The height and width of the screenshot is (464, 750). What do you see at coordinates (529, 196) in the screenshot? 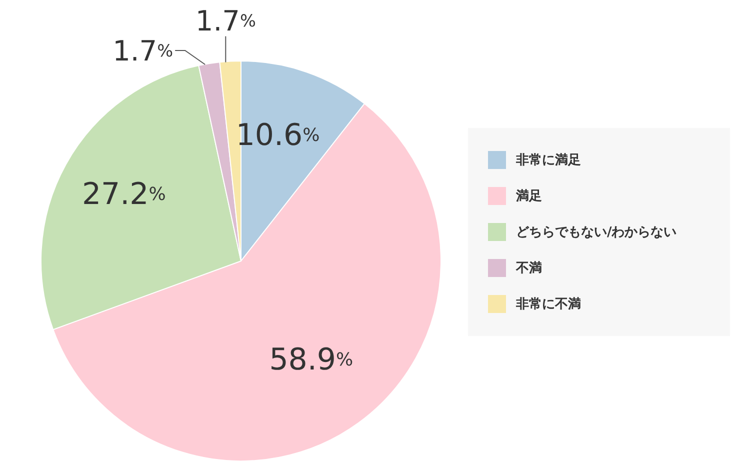
I see `legend-label: 満足` at bounding box center [529, 196].